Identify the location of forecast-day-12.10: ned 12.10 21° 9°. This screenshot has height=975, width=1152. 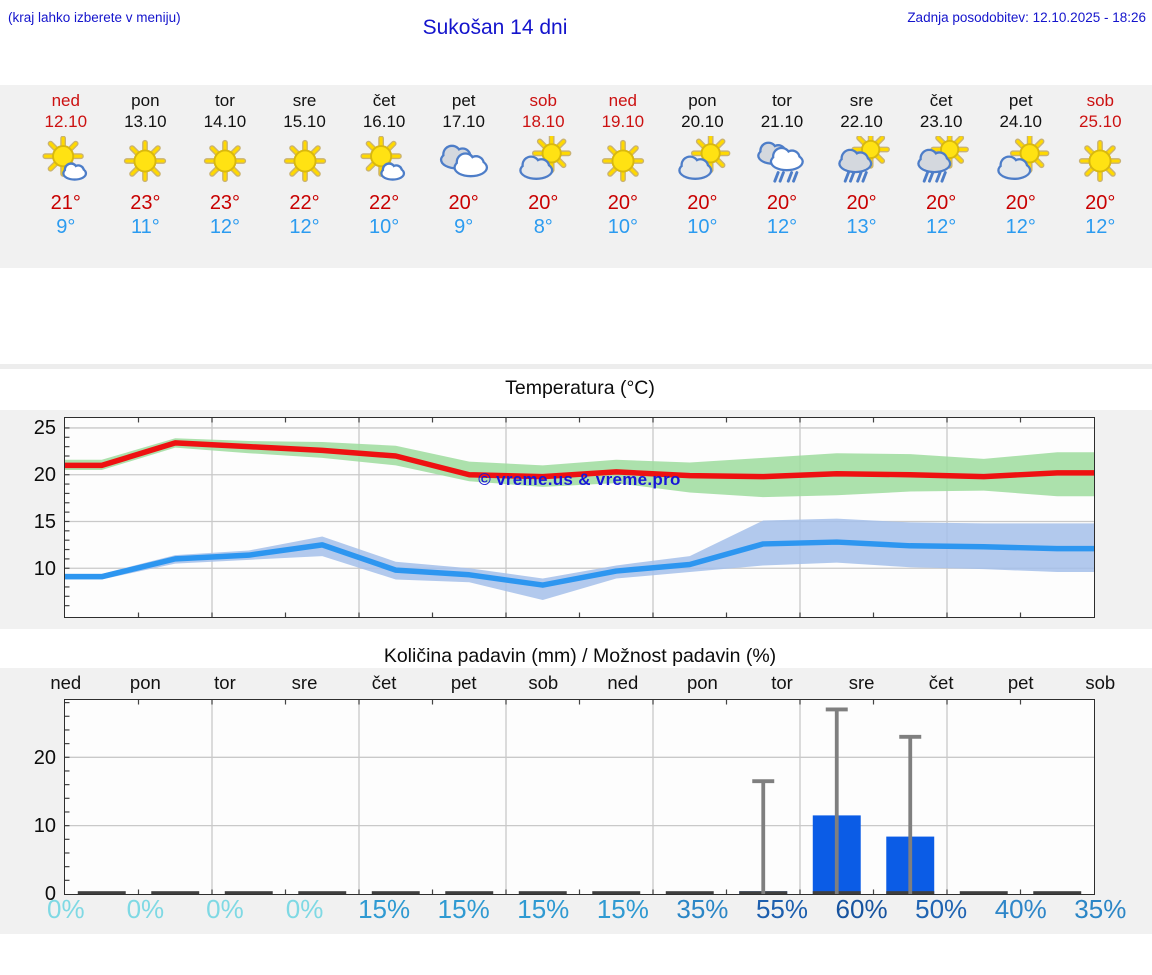
(66, 176).